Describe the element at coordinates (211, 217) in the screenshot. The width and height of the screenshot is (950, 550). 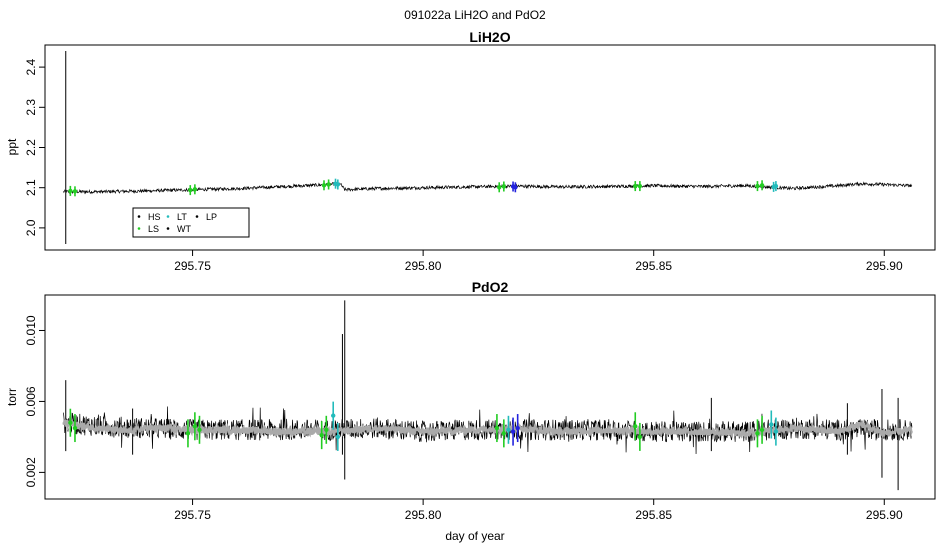
I see `legend-label-lp: LP` at that location.